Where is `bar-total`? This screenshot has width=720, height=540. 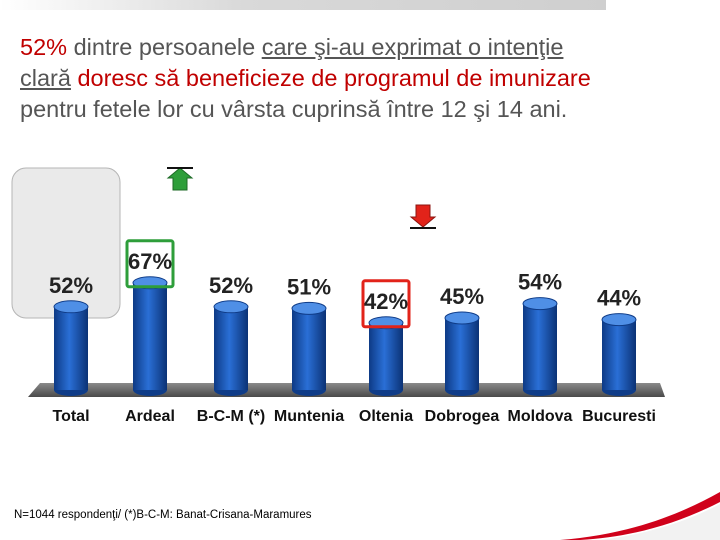 bar-total is located at coordinates (71, 348).